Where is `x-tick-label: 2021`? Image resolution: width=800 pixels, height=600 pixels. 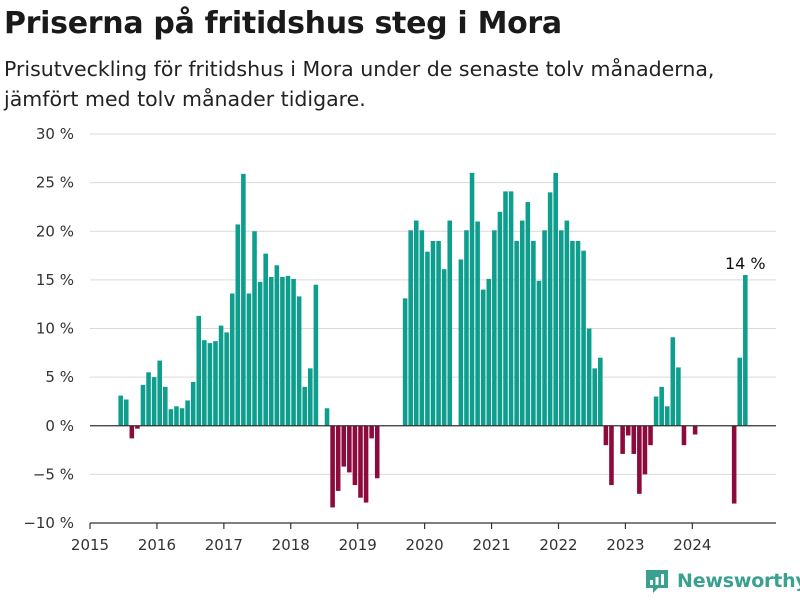
x-tick-label: 2021 is located at coordinates (491, 545).